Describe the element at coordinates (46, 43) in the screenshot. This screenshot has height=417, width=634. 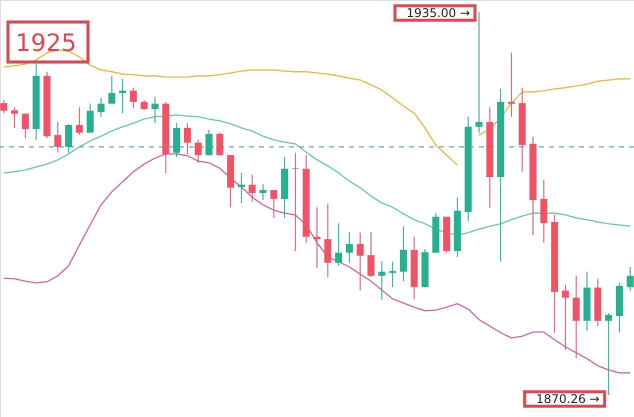
I see `annotation: 1925` at that location.